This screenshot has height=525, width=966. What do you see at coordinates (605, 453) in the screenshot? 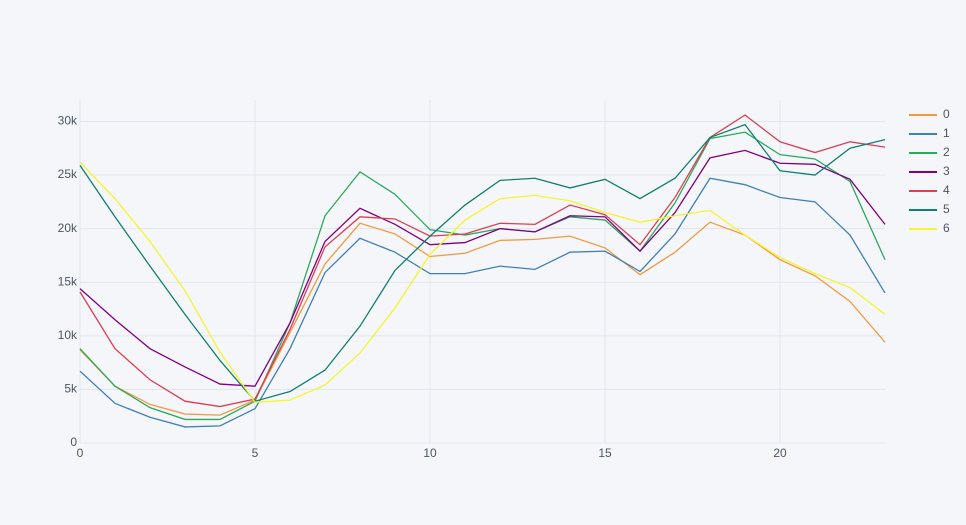
I see `x-tick-label: 15` at bounding box center [605, 453].